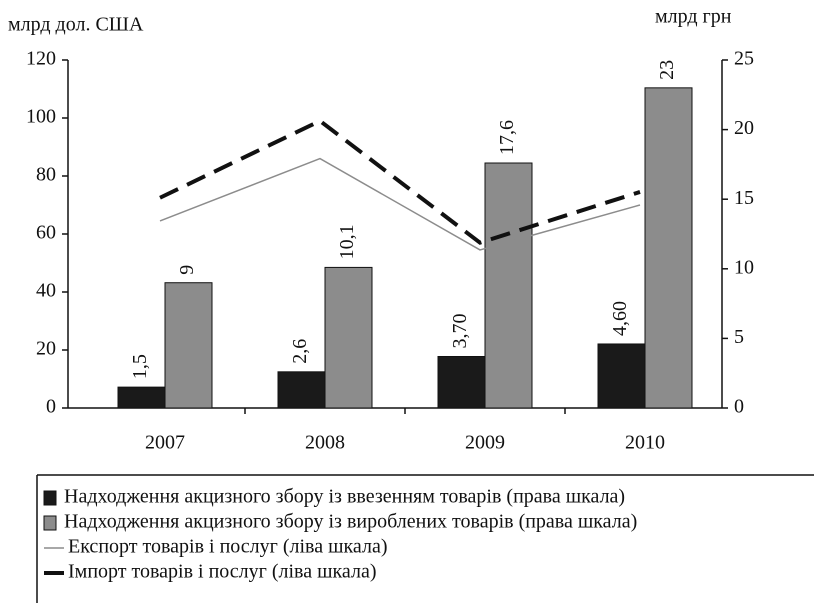  Describe the element at coordinates (645, 443) in the screenshot. I see `x-tick-label: 2010` at that location.